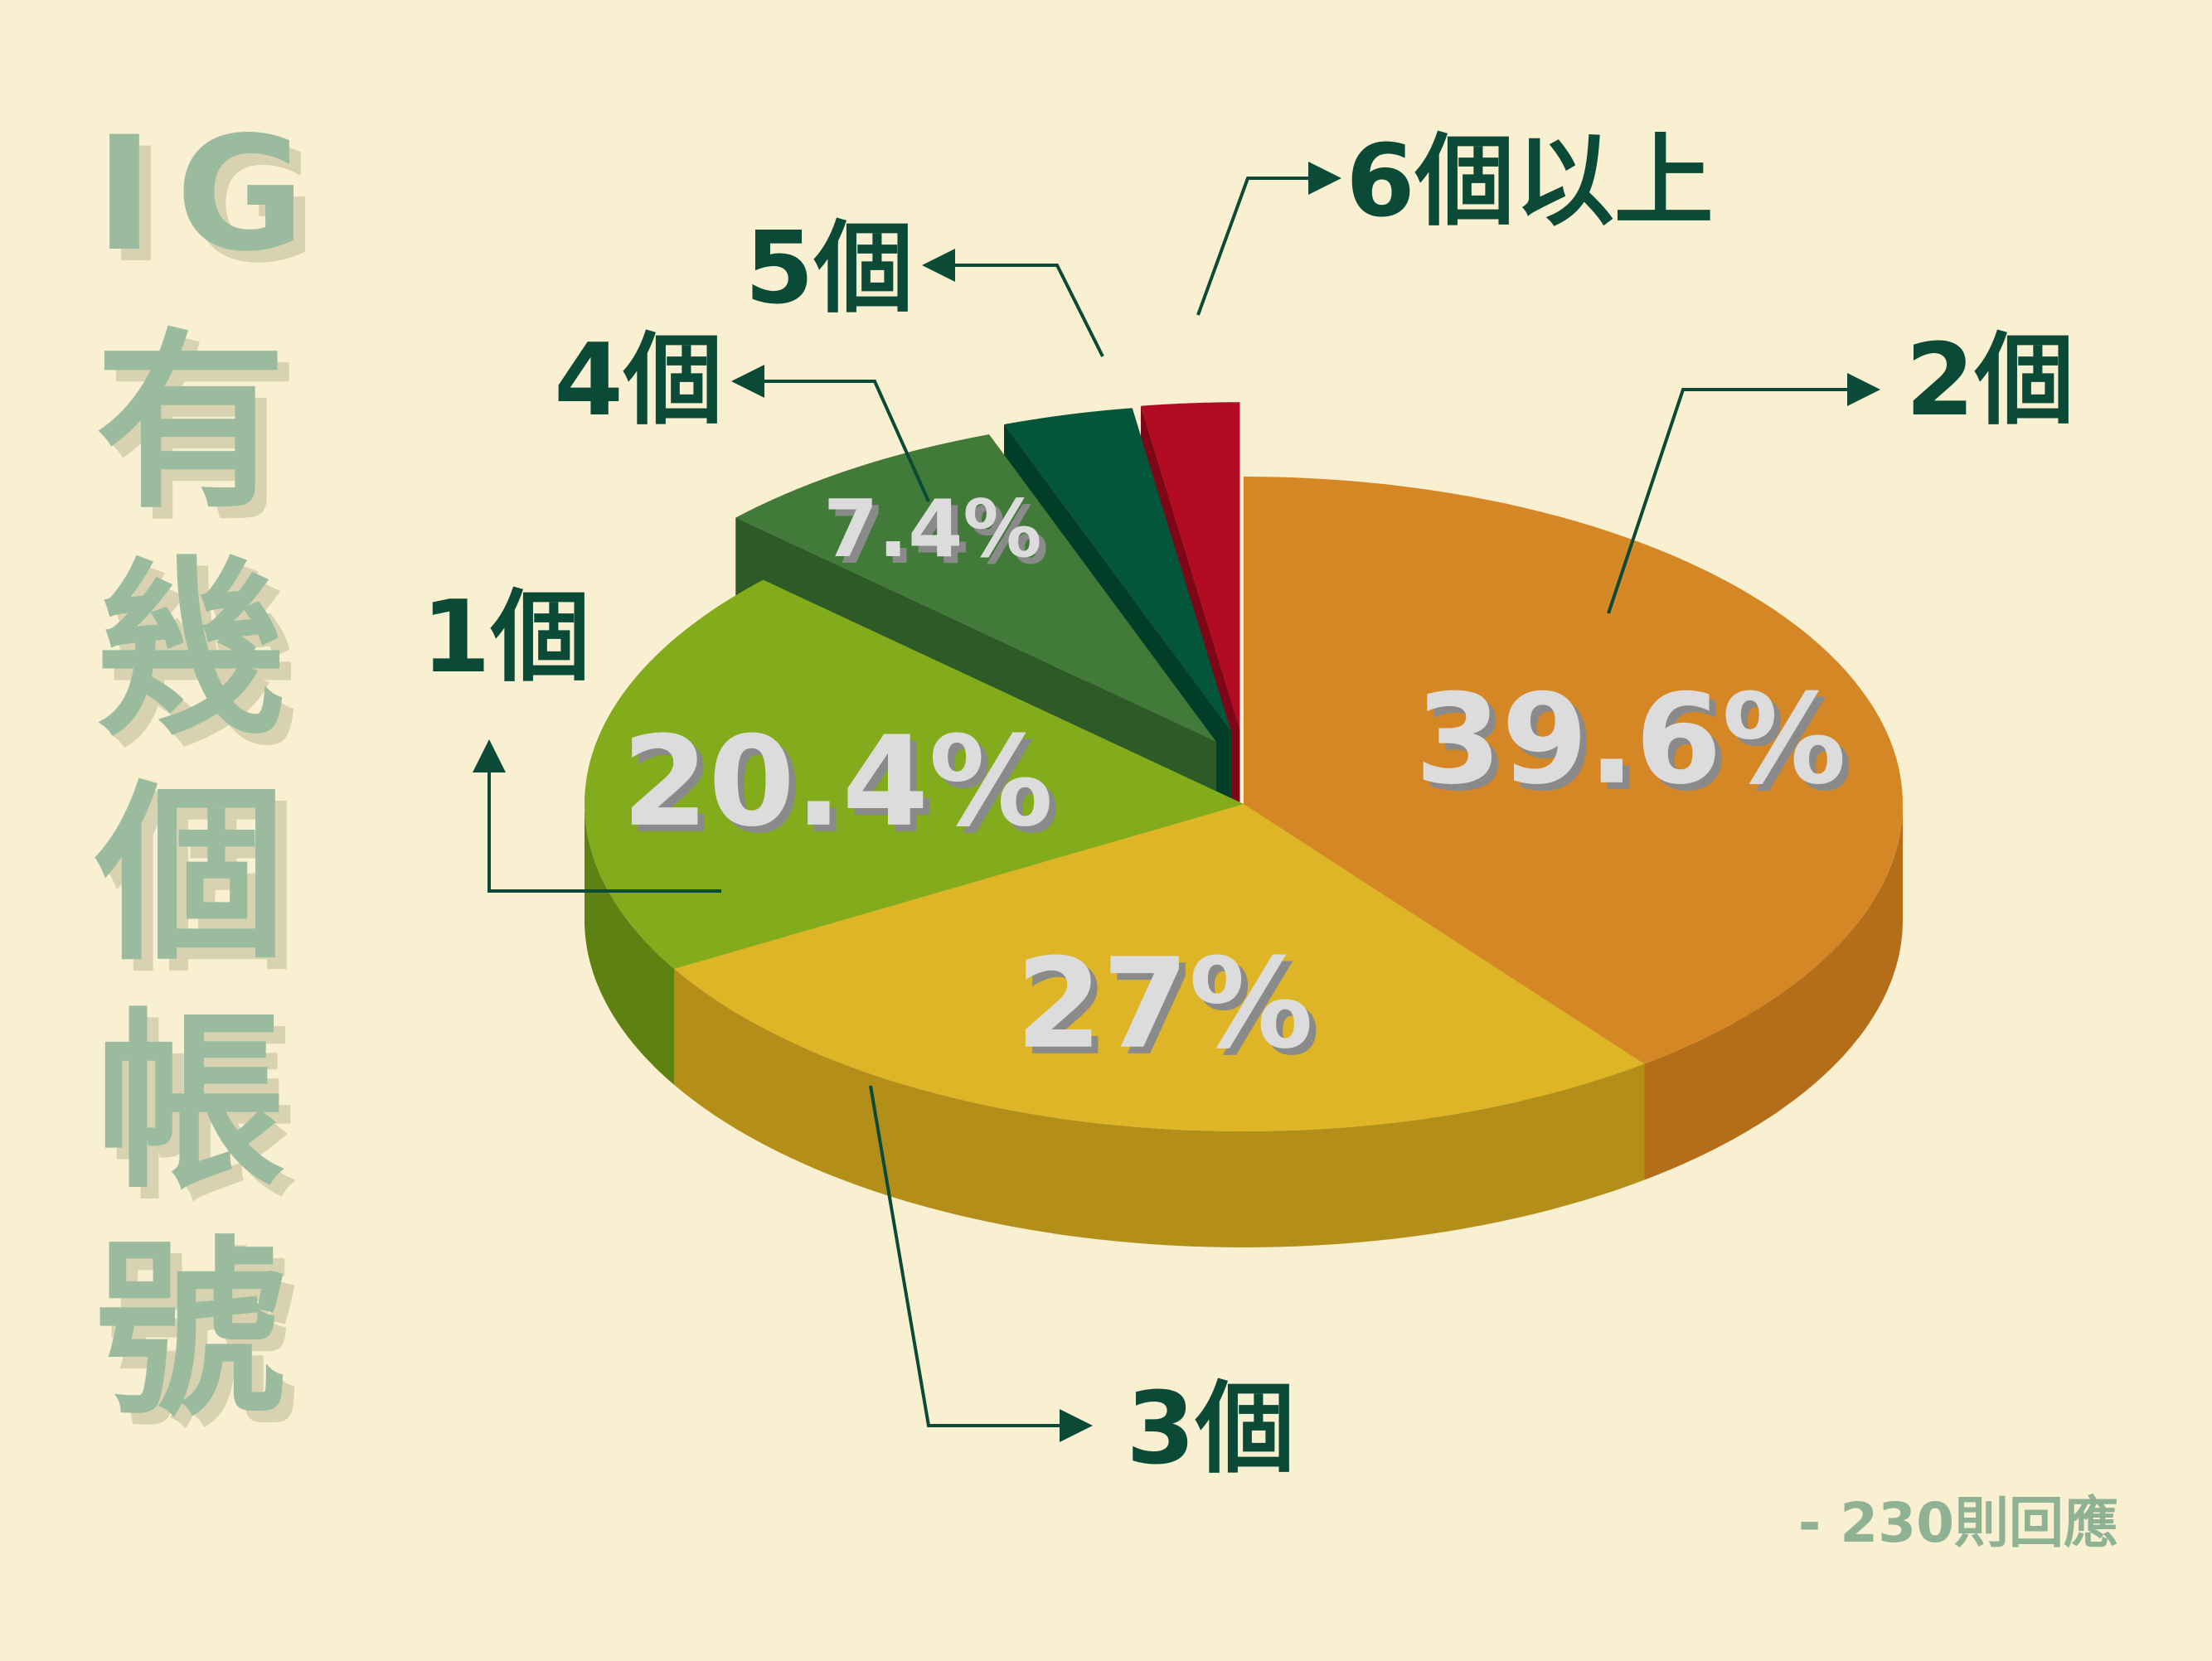 The width and height of the screenshot is (2212, 1661). I want to click on title-char: 號, so click(190, 1332).